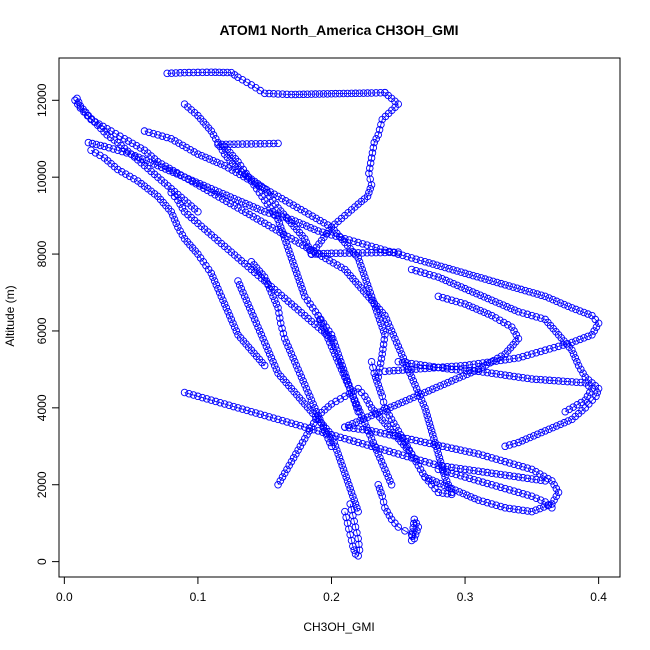 The image size is (650, 650). Describe the element at coordinates (495, 488) in the screenshot. I see `series-line` at that location.